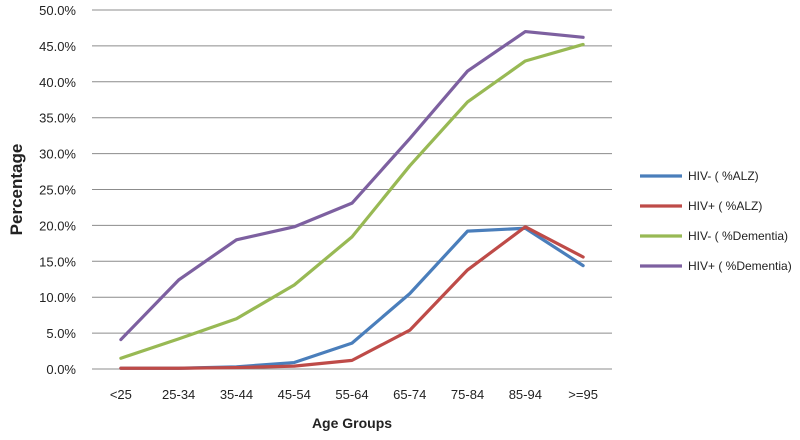  Describe the element at coordinates (57, 46) in the screenshot. I see `y-tick-label: 45.0%` at that location.